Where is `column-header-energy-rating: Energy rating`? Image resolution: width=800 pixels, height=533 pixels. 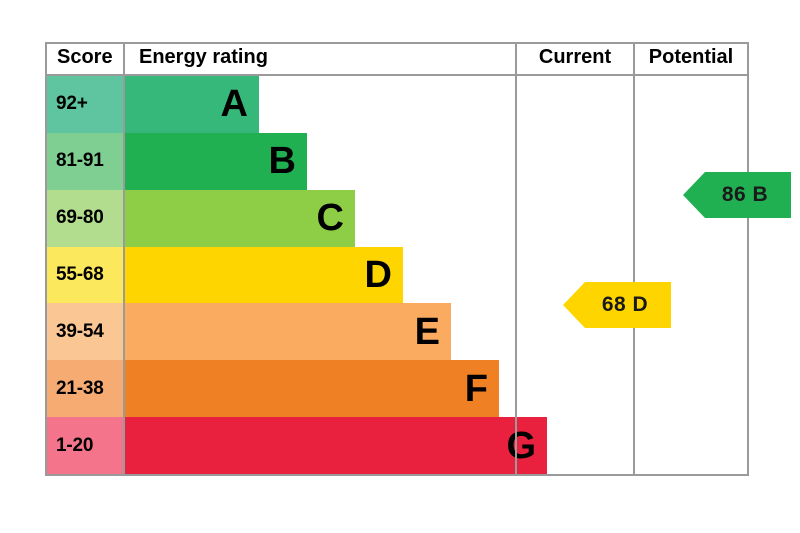 column-header-energy-rating: Energy rating is located at coordinates (319, 58).